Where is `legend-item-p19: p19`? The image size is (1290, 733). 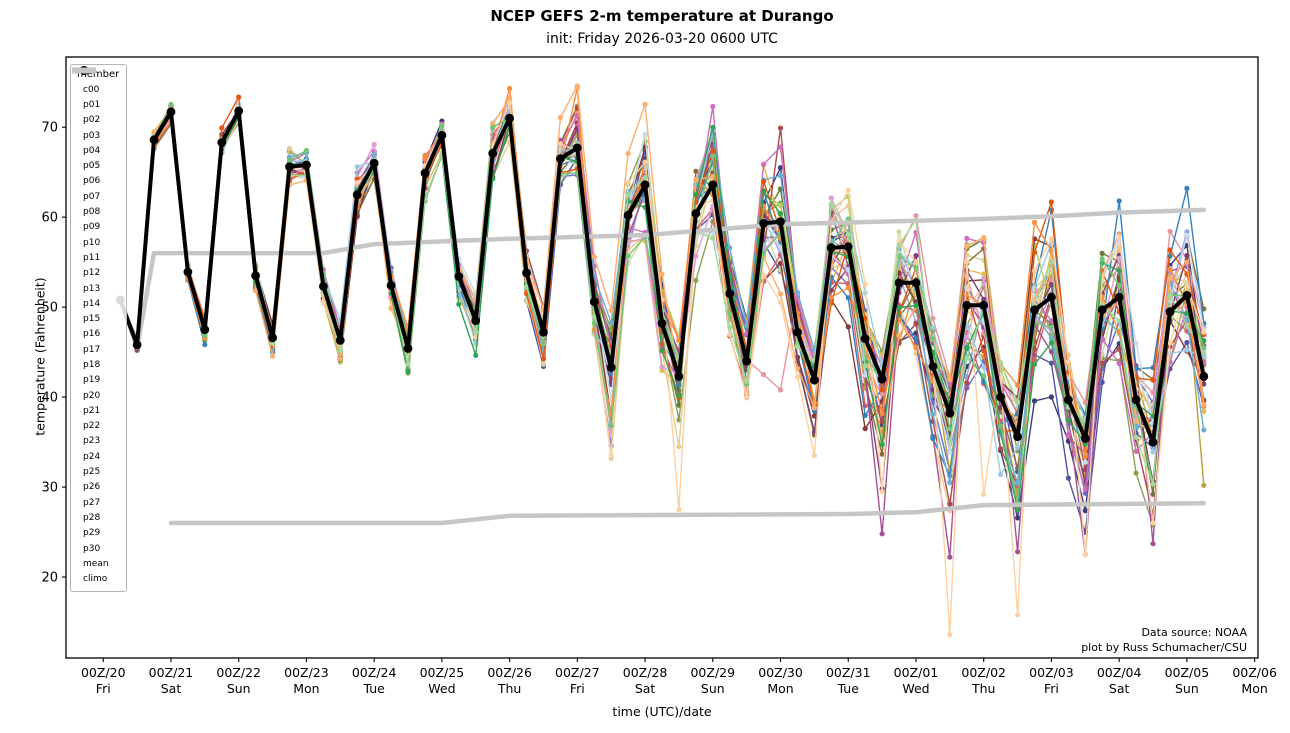
legend-item-p19: p19 is located at coordinates (95, 227).